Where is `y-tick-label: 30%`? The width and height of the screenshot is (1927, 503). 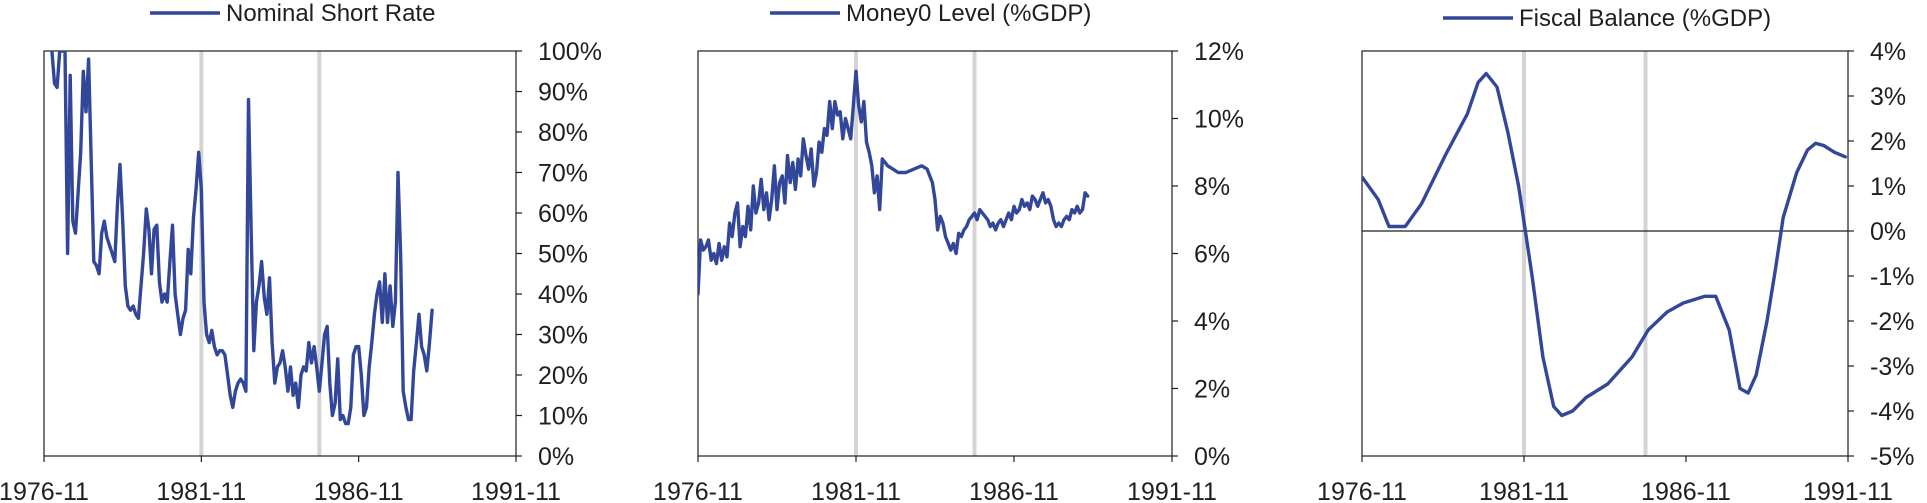
y-tick-label: 30% is located at coordinates (563, 336).